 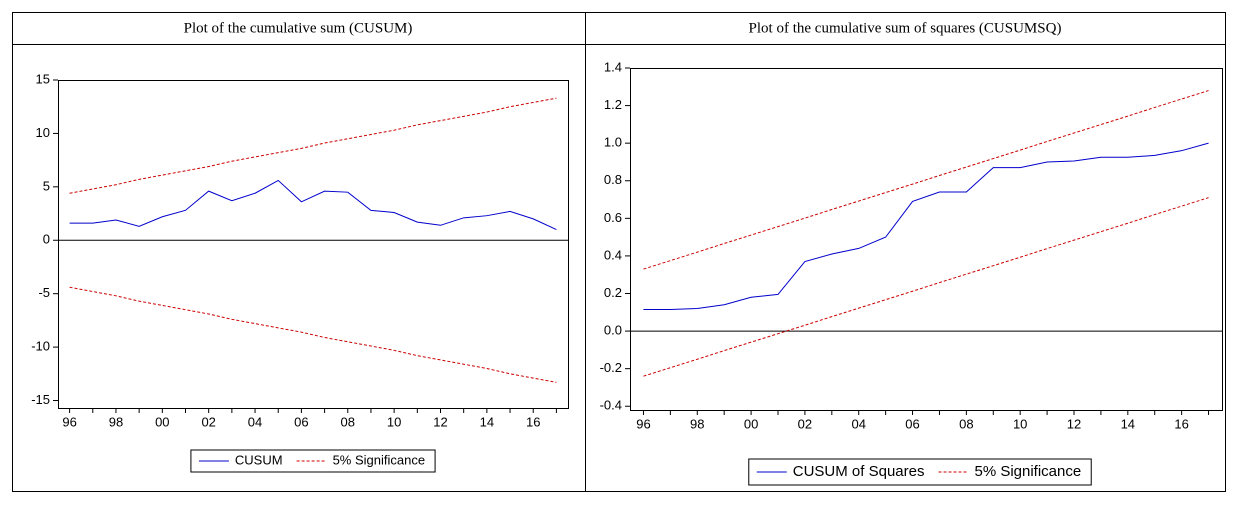 What do you see at coordinates (613, 142) in the screenshot?
I see `y-tick-label: 1.0` at bounding box center [613, 142].